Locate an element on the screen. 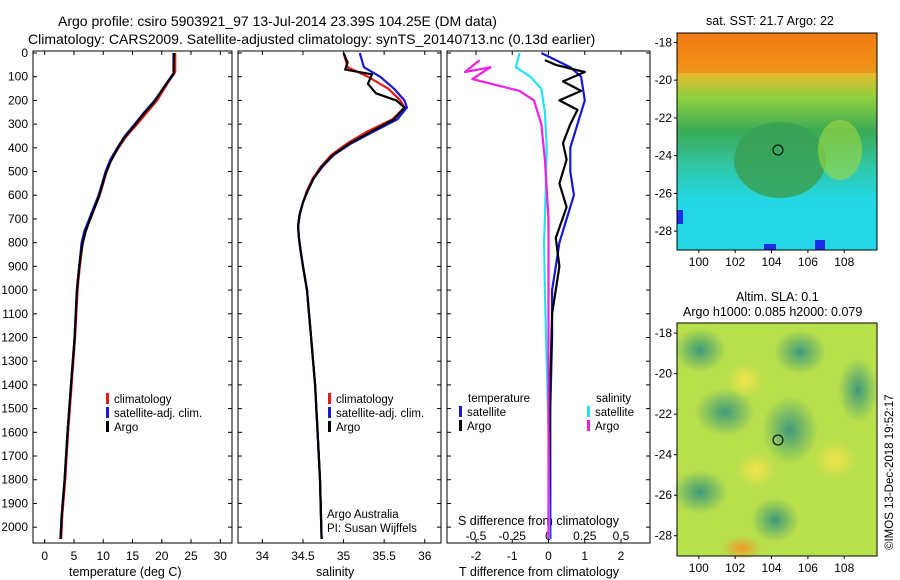 The width and height of the screenshot is (900, 580). t-difference-tick-label: 1 is located at coordinates (584, 556).